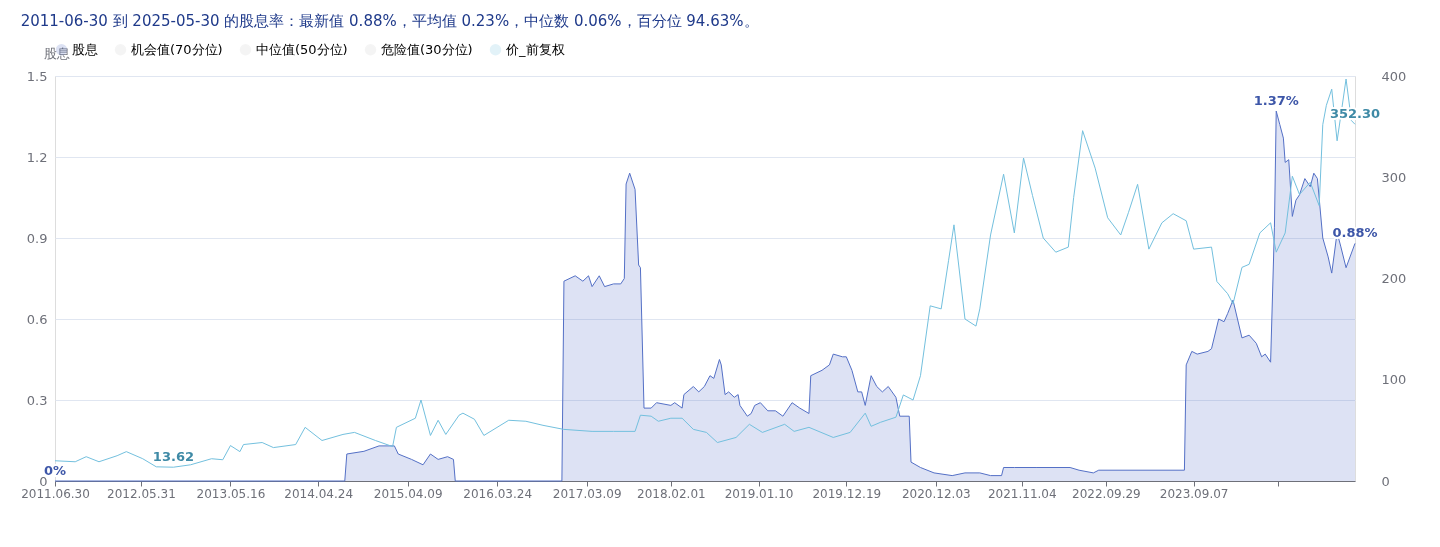 The height and width of the screenshot is (547, 1440). I want to click on x-tick-label: 2022.09.29, so click(1106, 493).